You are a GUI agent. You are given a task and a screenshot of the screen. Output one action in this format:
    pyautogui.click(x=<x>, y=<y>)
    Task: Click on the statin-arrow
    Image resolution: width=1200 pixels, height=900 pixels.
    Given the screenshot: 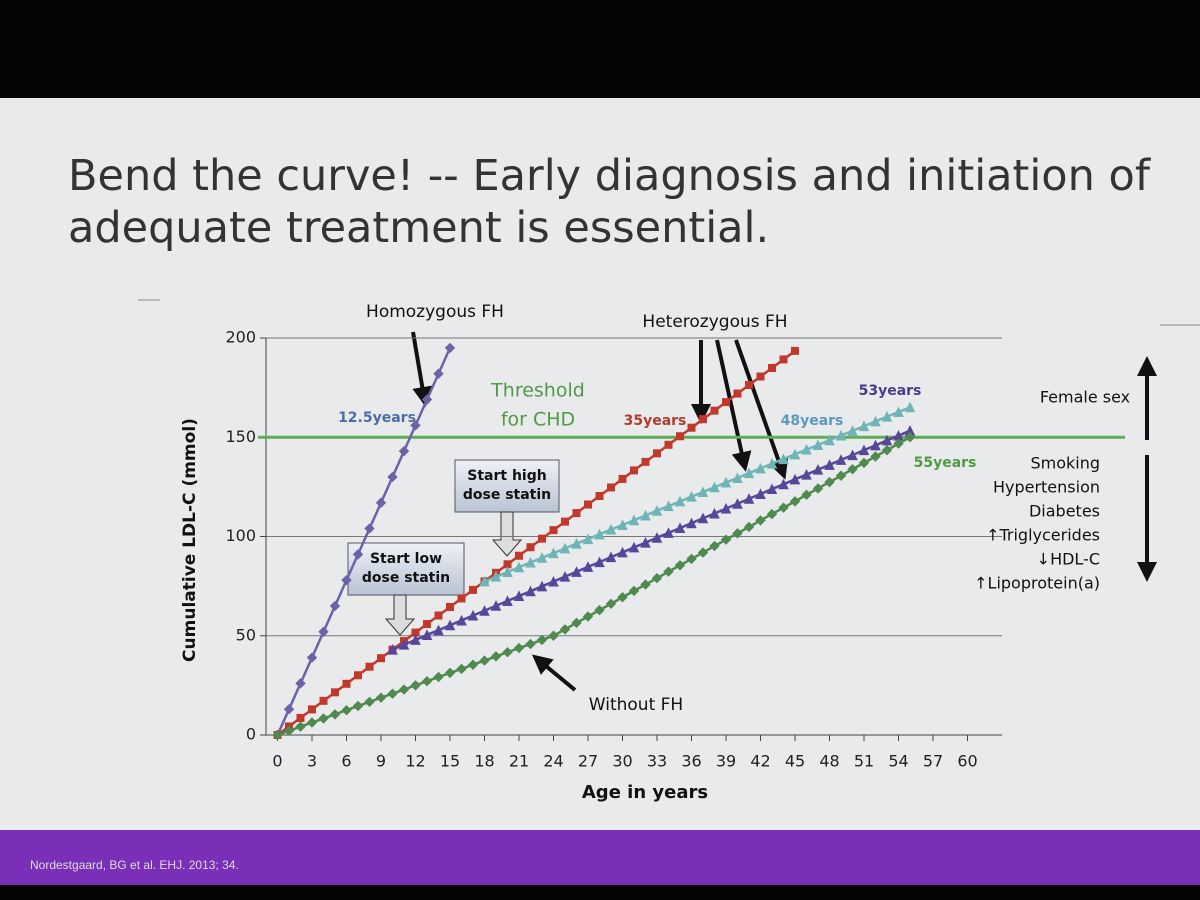 What is the action you would take?
    pyautogui.click(x=400, y=615)
    